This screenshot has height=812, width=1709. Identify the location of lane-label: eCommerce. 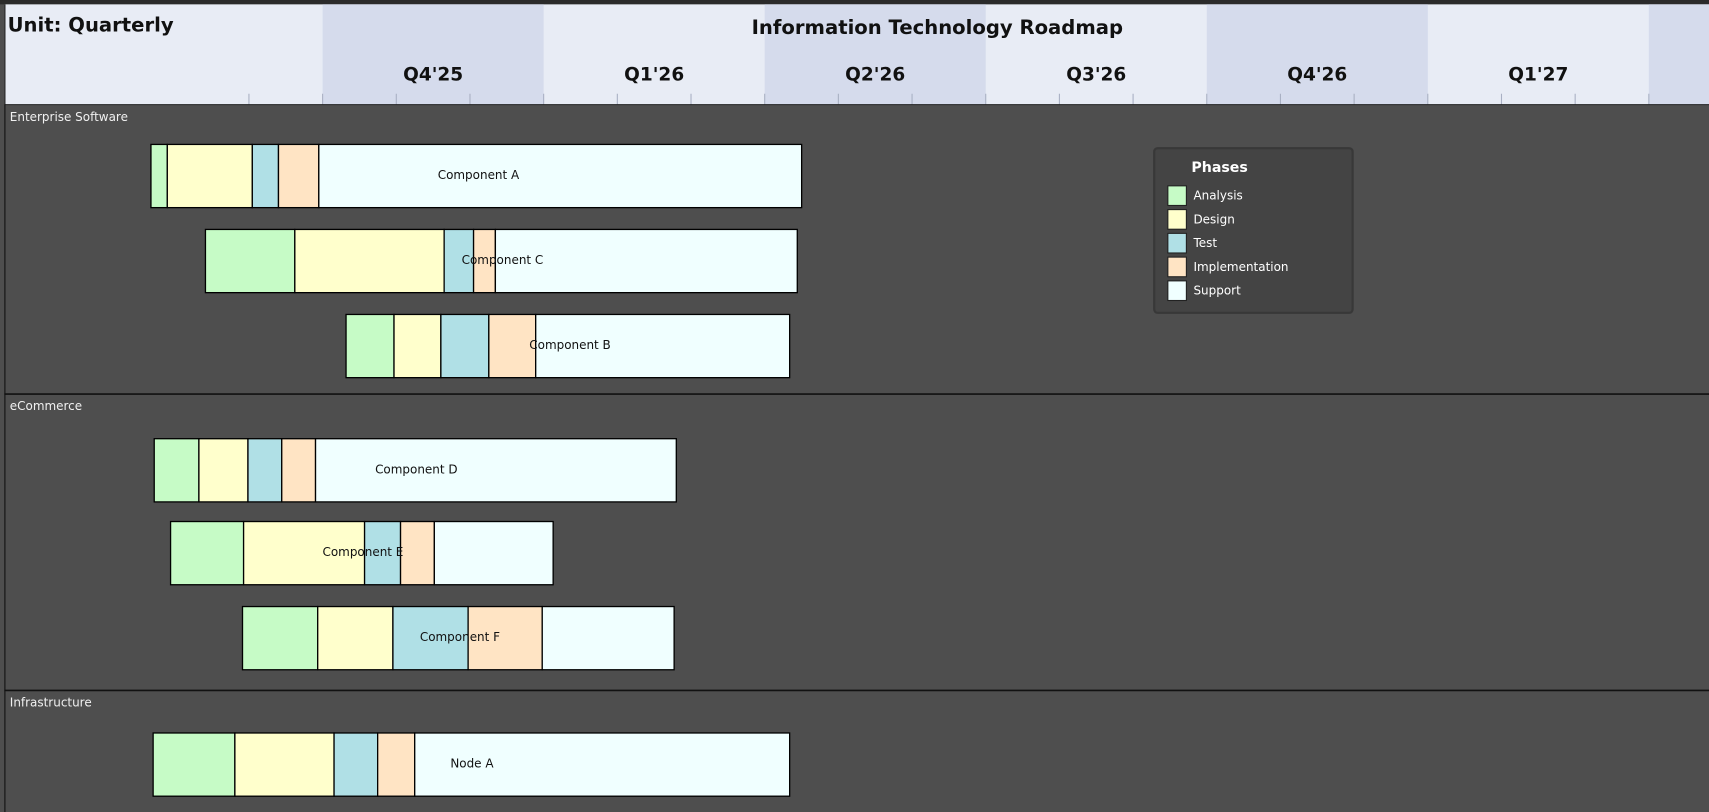
(46, 406).